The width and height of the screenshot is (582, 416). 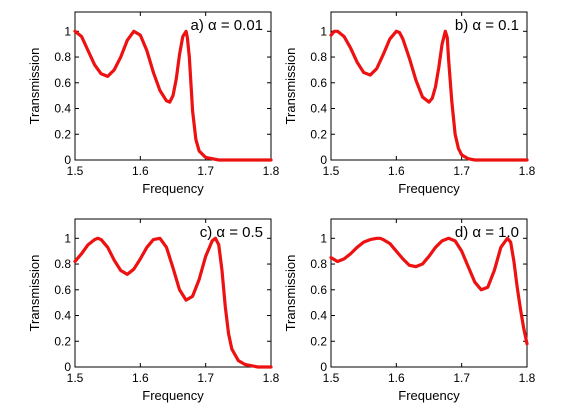 What do you see at coordinates (487, 25) in the screenshot?
I see `panel-annotation: b) α = 0.1` at bounding box center [487, 25].